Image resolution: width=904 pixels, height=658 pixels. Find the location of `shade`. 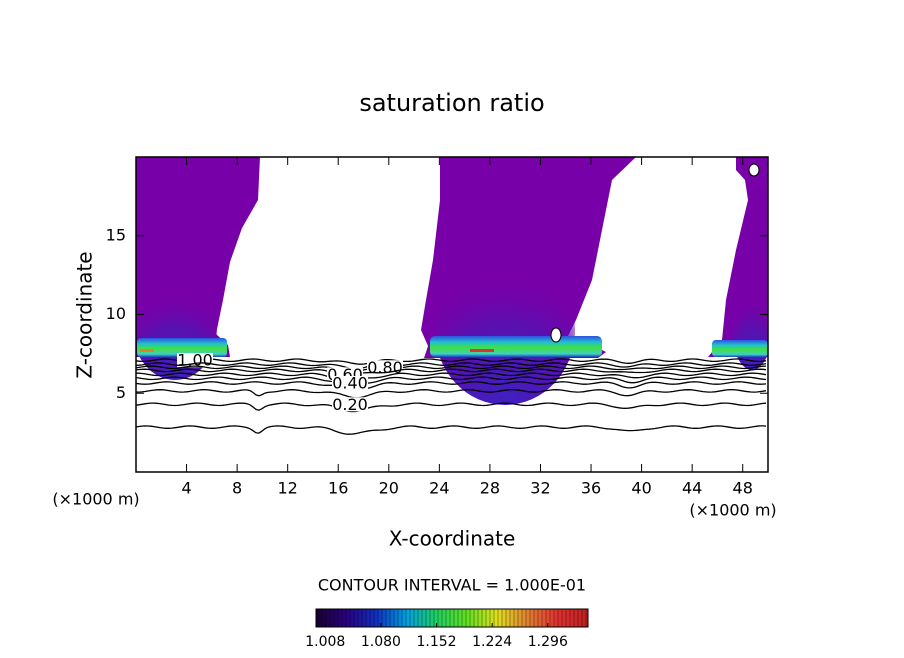

shade is located at coordinates (750, 330).